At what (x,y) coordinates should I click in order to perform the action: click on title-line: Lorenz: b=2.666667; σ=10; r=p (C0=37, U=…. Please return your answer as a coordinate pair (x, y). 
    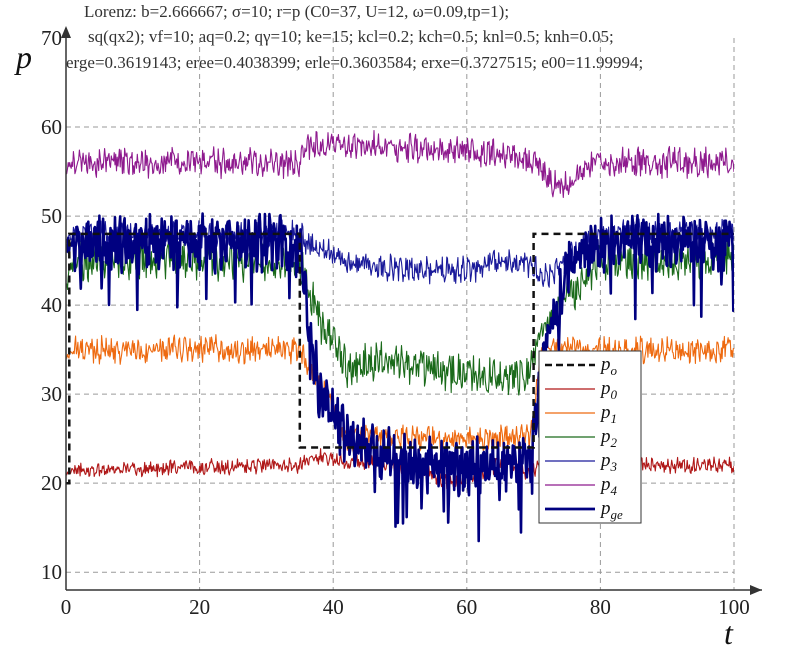
    Looking at the image, I should click on (296, 11).